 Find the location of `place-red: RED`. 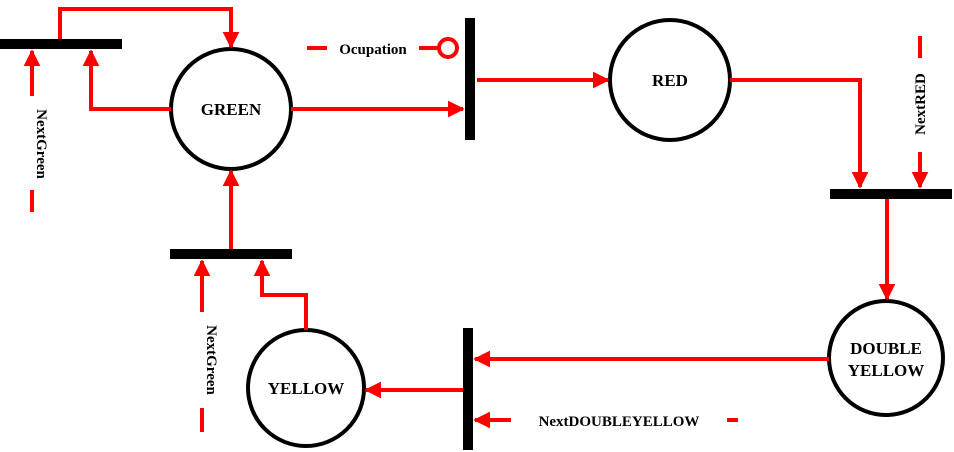

place-red: RED is located at coordinates (670, 80).